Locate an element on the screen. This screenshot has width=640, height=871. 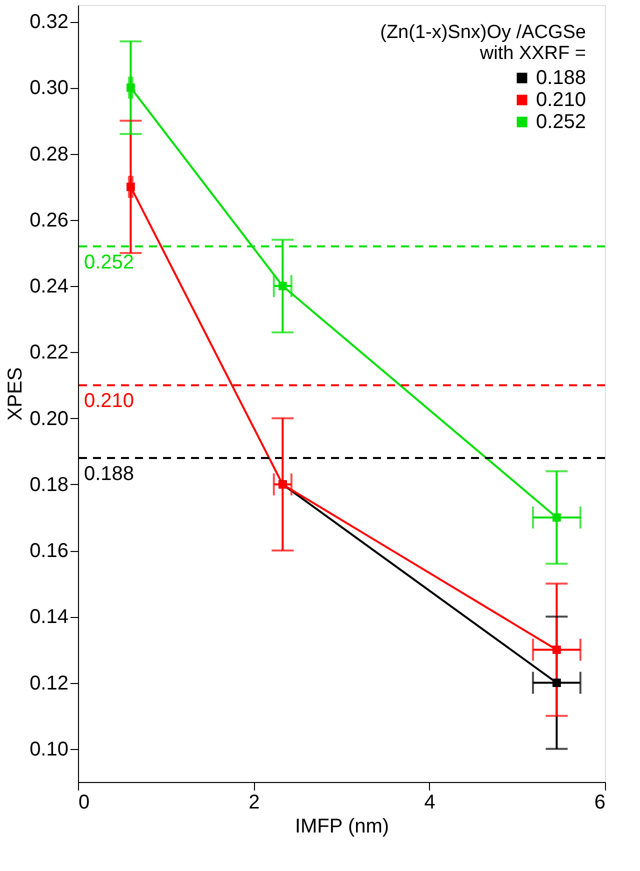
x-axis-title: IMFP (nm) is located at coordinates (342, 827).